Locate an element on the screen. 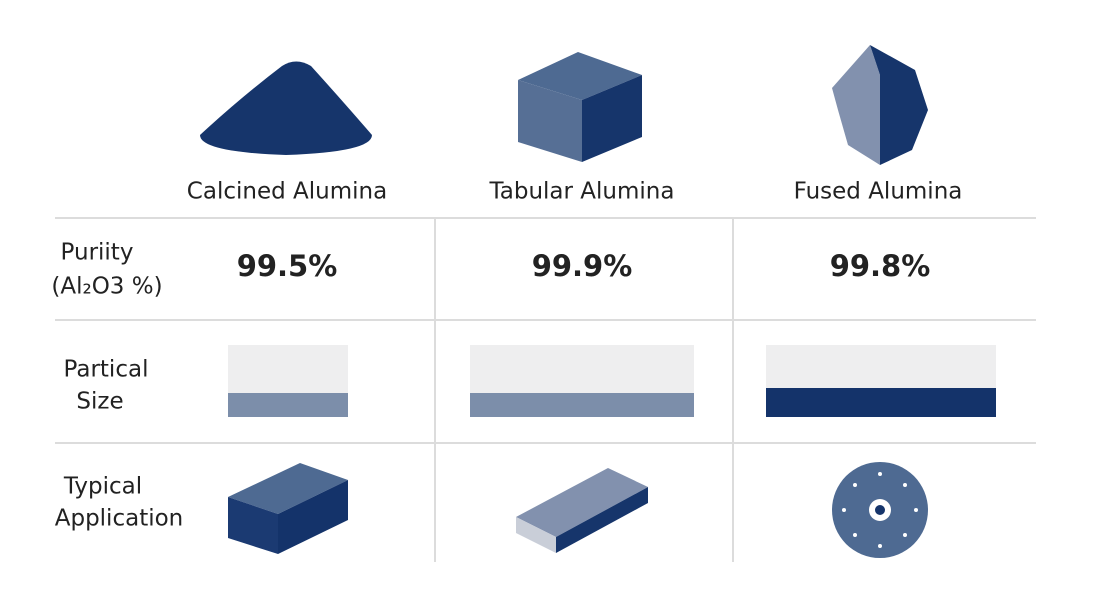 The image size is (1094, 608). brick-top is located at coordinates (288, 488).